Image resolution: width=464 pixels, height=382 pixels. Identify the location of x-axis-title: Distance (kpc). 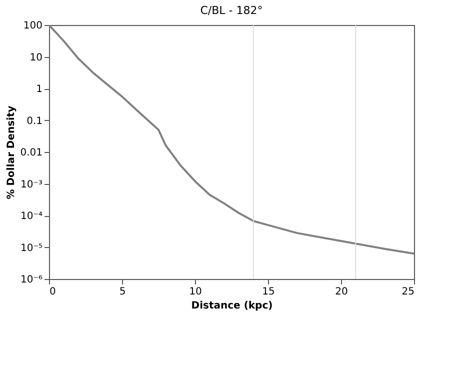
(232, 306).